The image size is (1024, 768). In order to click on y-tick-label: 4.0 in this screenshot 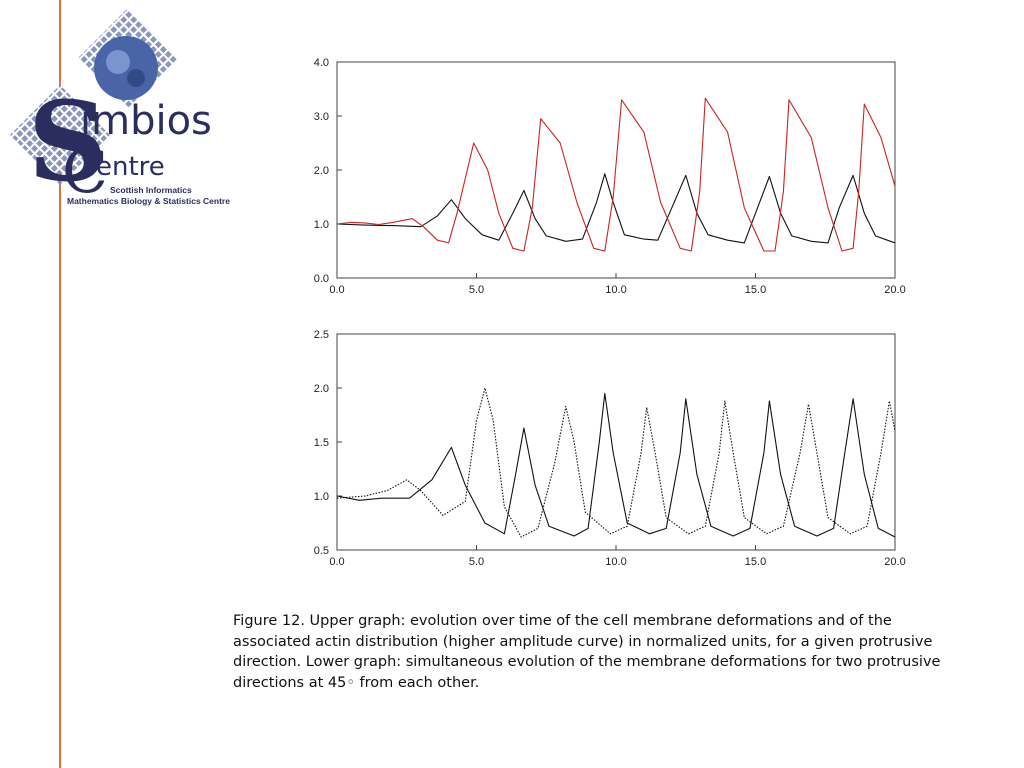, I will do `click(321, 63)`.